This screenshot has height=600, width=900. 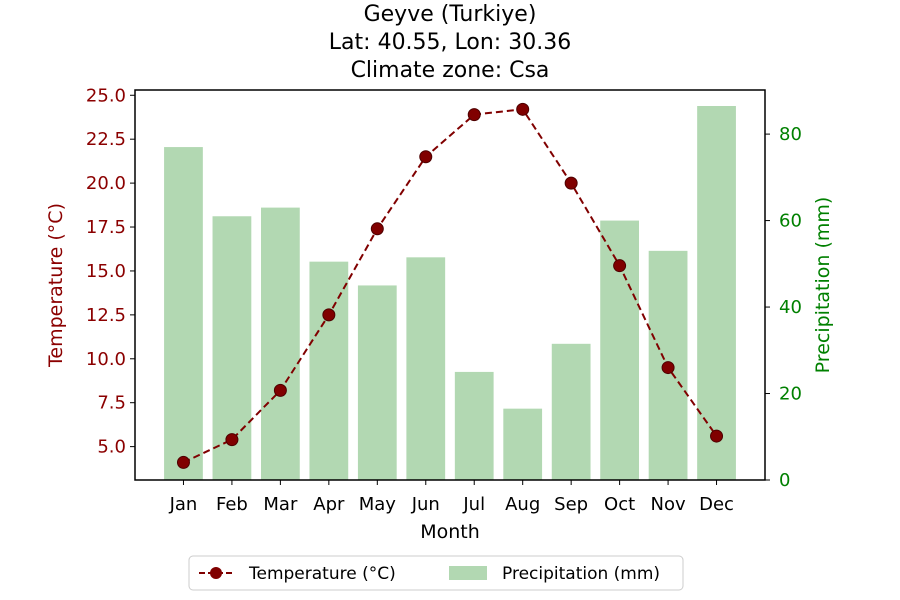 I want to click on x-tick-label-feb: Feb, so click(x=232, y=504).